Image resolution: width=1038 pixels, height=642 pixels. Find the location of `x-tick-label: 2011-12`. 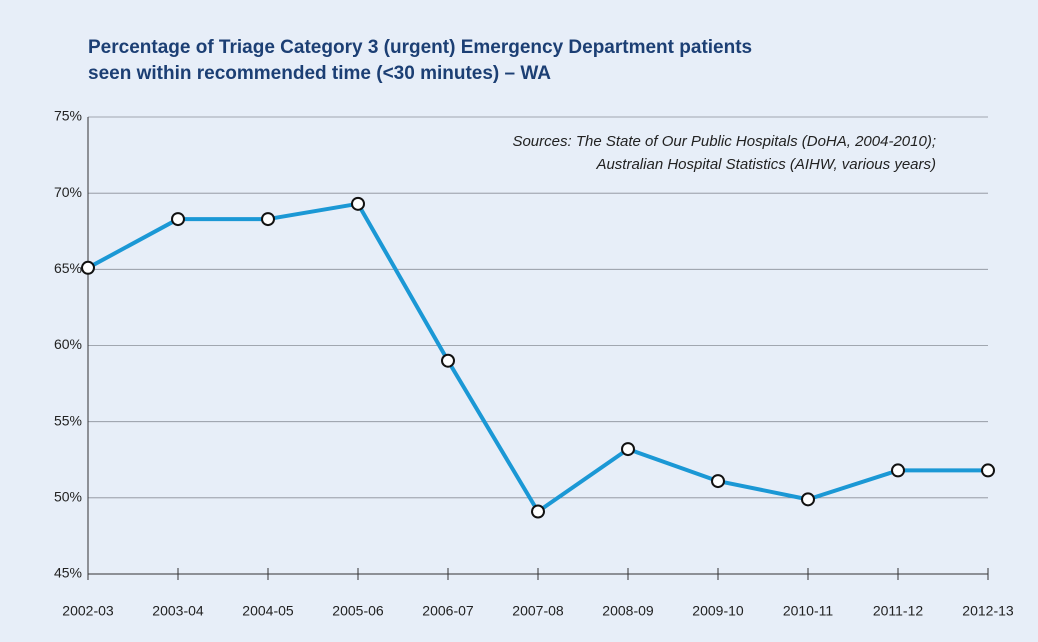

x-tick-label: 2011-12 is located at coordinates (898, 611).